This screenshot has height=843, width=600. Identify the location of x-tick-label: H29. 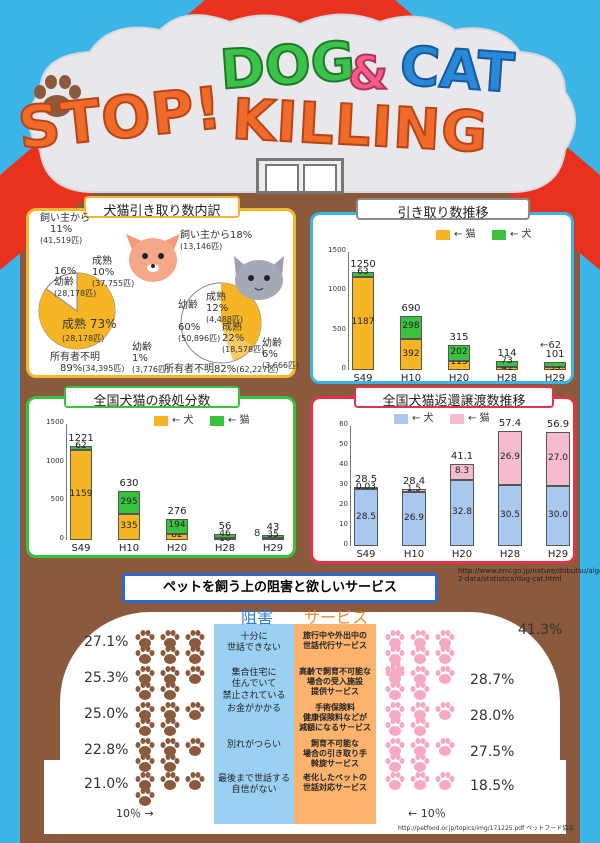
(273, 548).